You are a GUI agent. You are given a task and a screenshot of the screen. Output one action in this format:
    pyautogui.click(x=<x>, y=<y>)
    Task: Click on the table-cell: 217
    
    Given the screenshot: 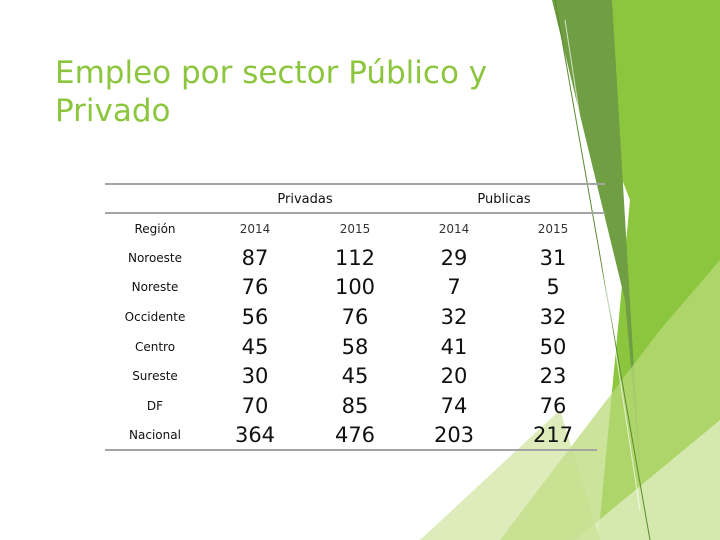 What is the action you would take?
    pyautogui.click(x=553, y=435)
    